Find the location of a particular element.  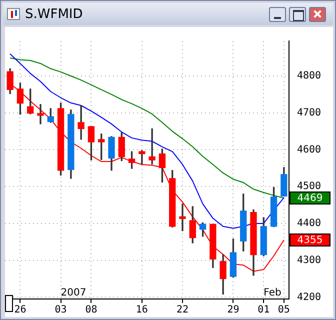

x-tick-label: 03 is located at coordinates (60, 310).